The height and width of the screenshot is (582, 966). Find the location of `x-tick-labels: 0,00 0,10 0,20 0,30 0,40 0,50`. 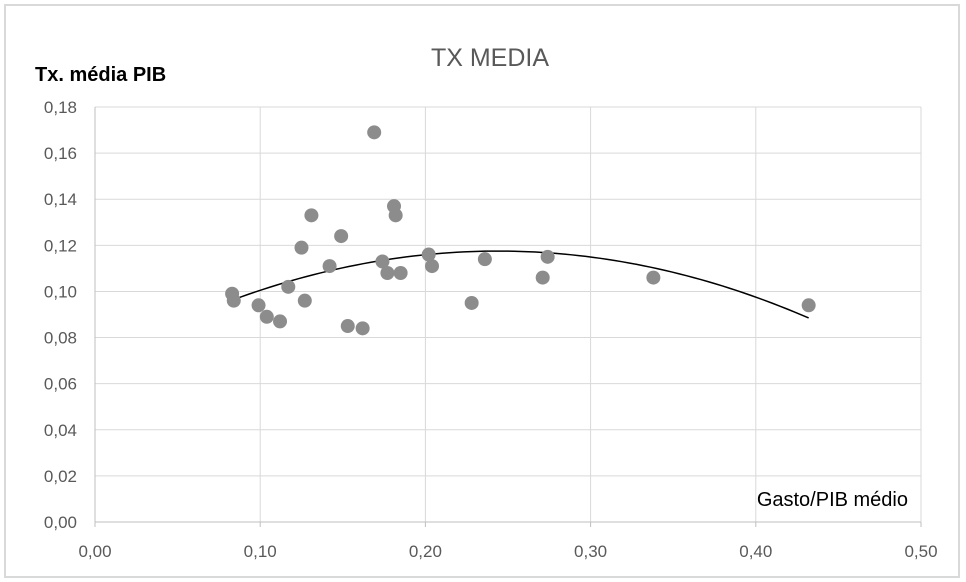

x-tick-labels: 0,00 0,10 0,20 0,30 0,40 0,50 is located at coordinates (507, 551).